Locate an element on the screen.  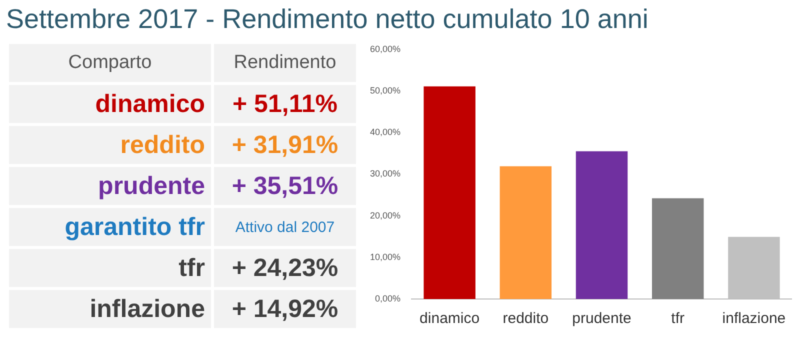
x-tick-label: reddito is located at coordinates (525, 319).